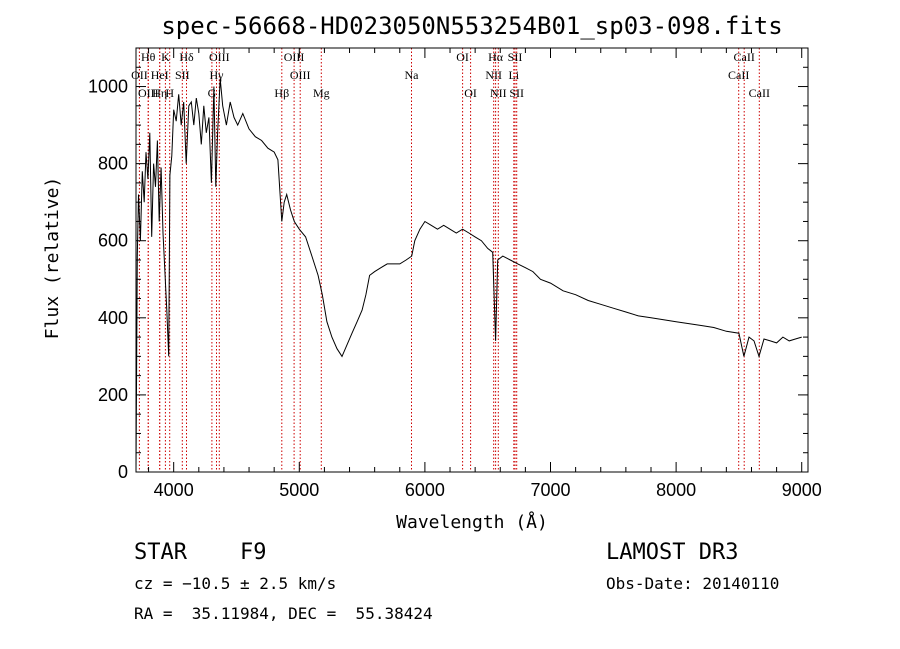 The image size is (900, 649). What do you see at coordinates (113, 395) in the screenshot?
I see `tick-label: 200` at bounding box center [113, 395].